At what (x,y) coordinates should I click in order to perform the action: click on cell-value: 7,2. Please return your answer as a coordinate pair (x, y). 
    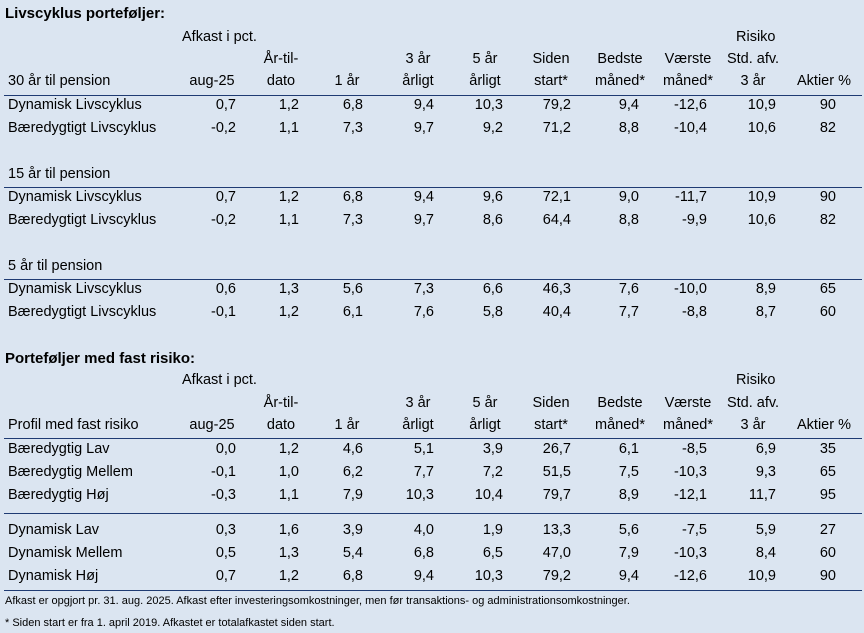
    Looking at the image, I should click on (492, 472).